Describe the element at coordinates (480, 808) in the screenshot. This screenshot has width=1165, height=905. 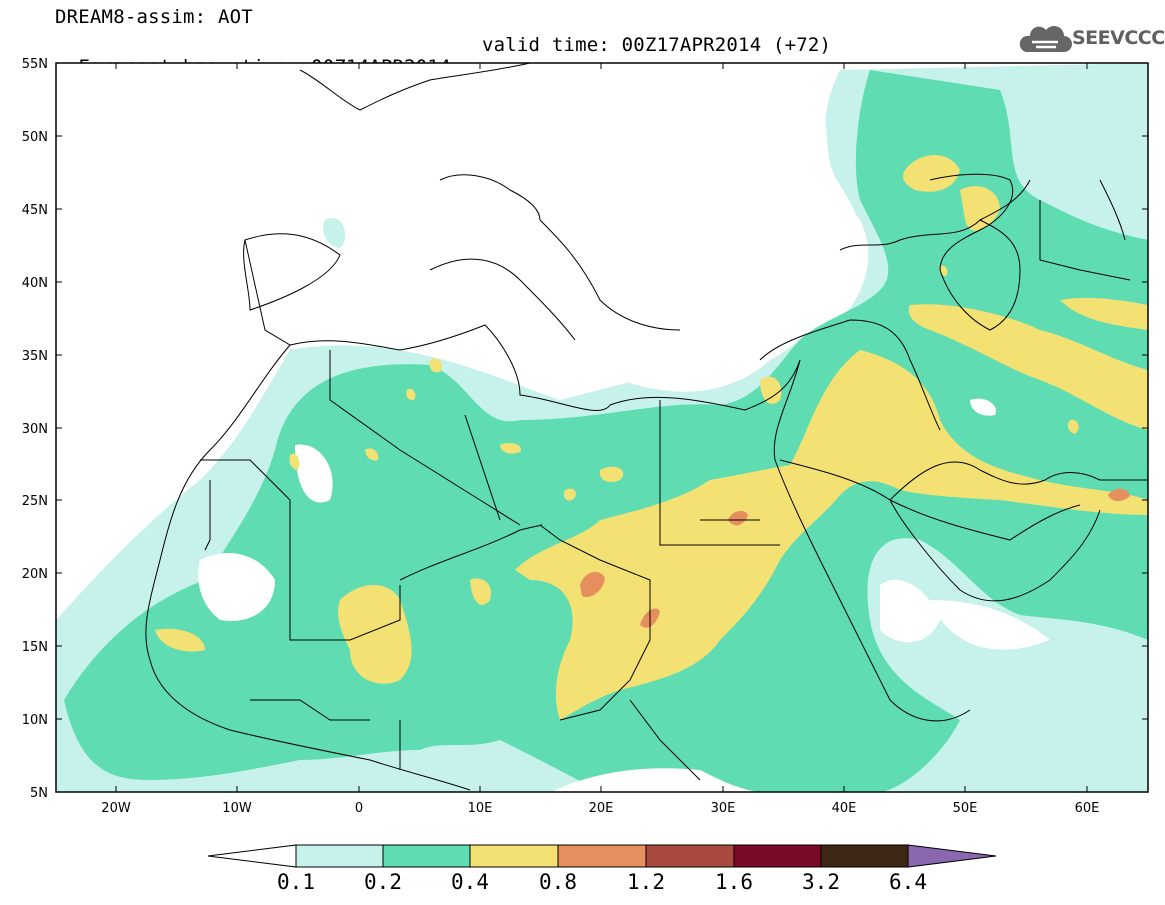
I see `lon-label: 10E` at that location.